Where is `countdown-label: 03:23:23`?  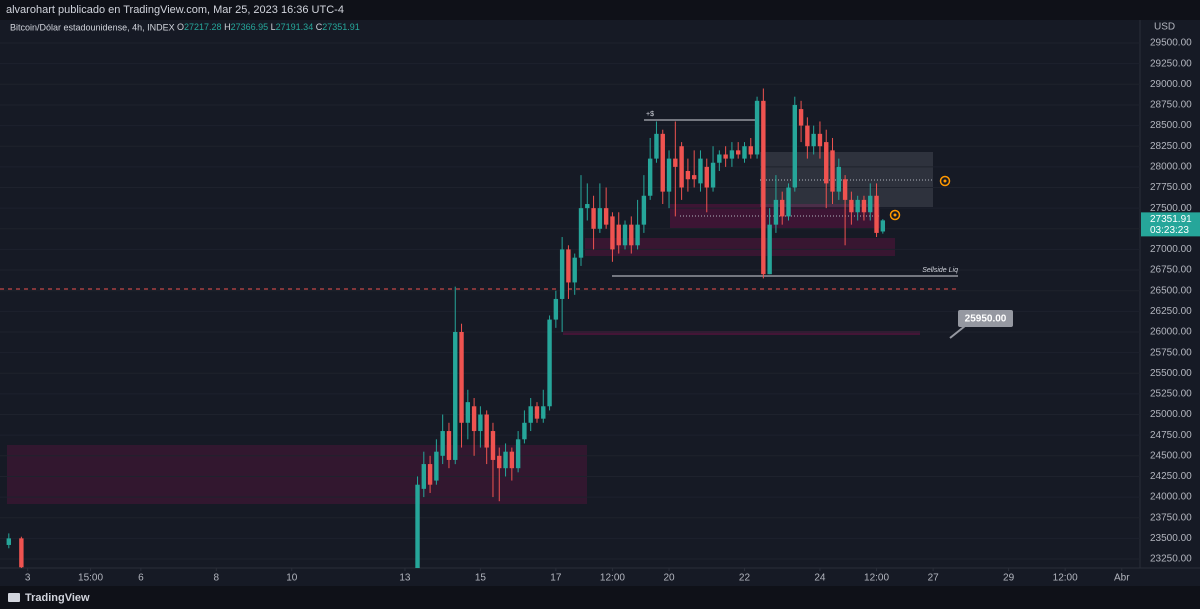 countdown-label: 03:23:23 is located at coordinates (1169, 230).